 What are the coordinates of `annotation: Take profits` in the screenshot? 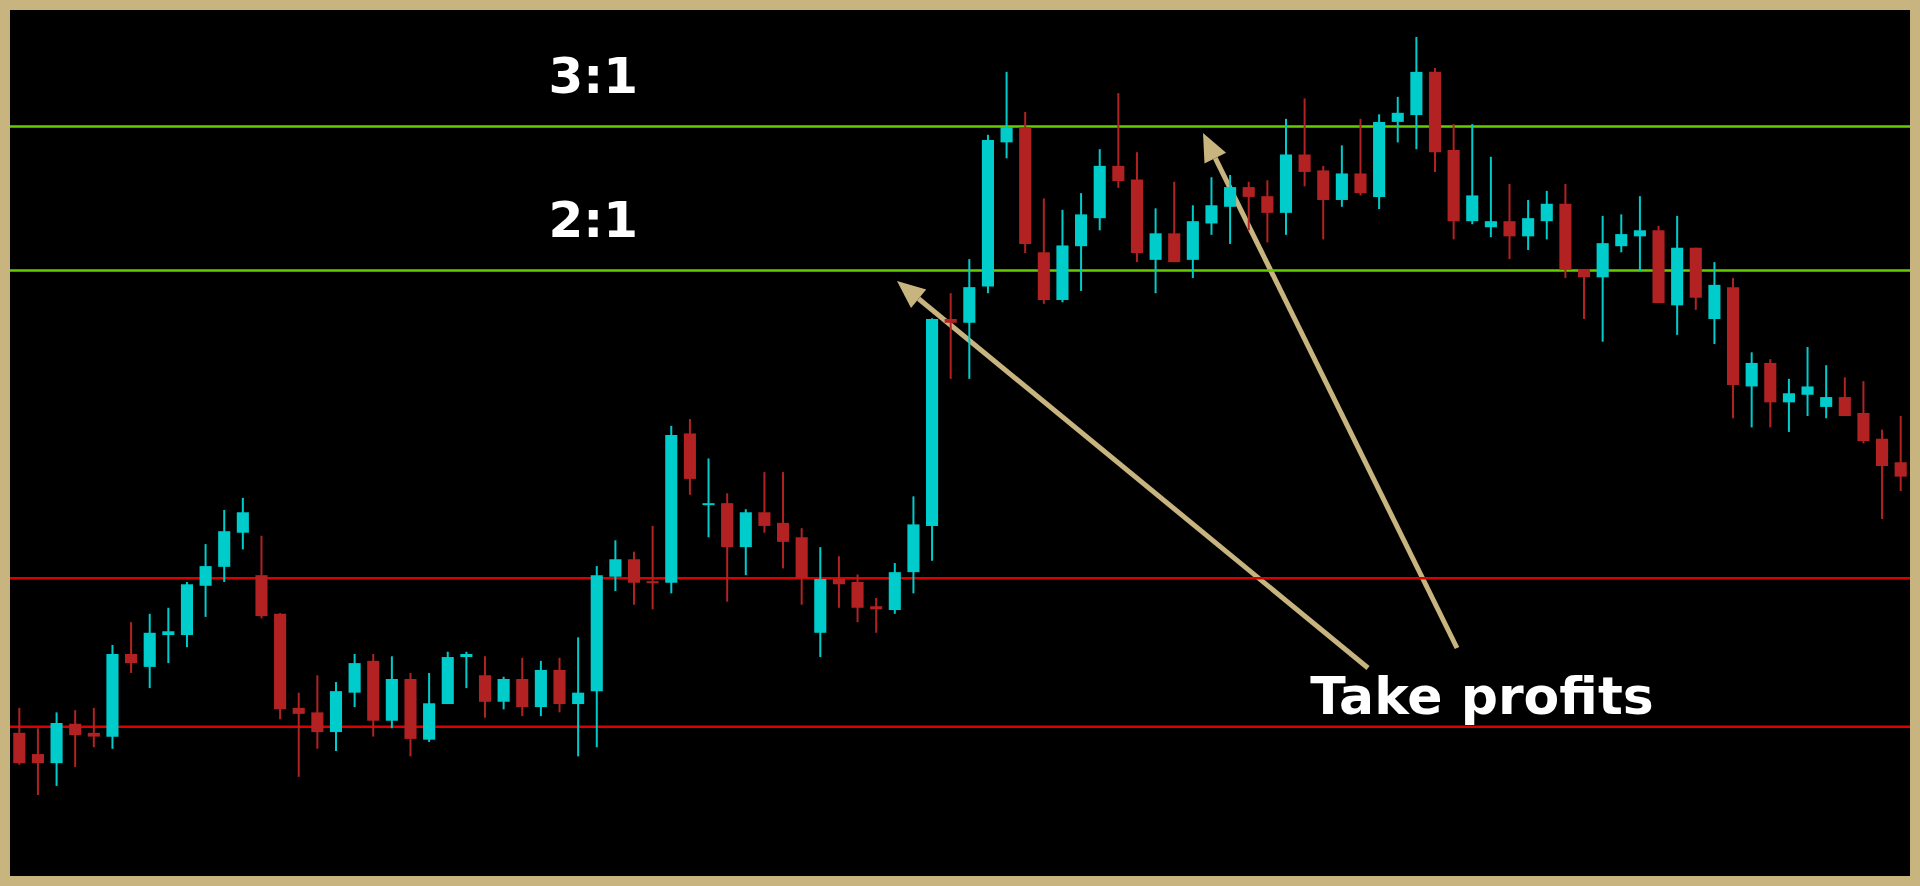 It's located at (1482, 695).